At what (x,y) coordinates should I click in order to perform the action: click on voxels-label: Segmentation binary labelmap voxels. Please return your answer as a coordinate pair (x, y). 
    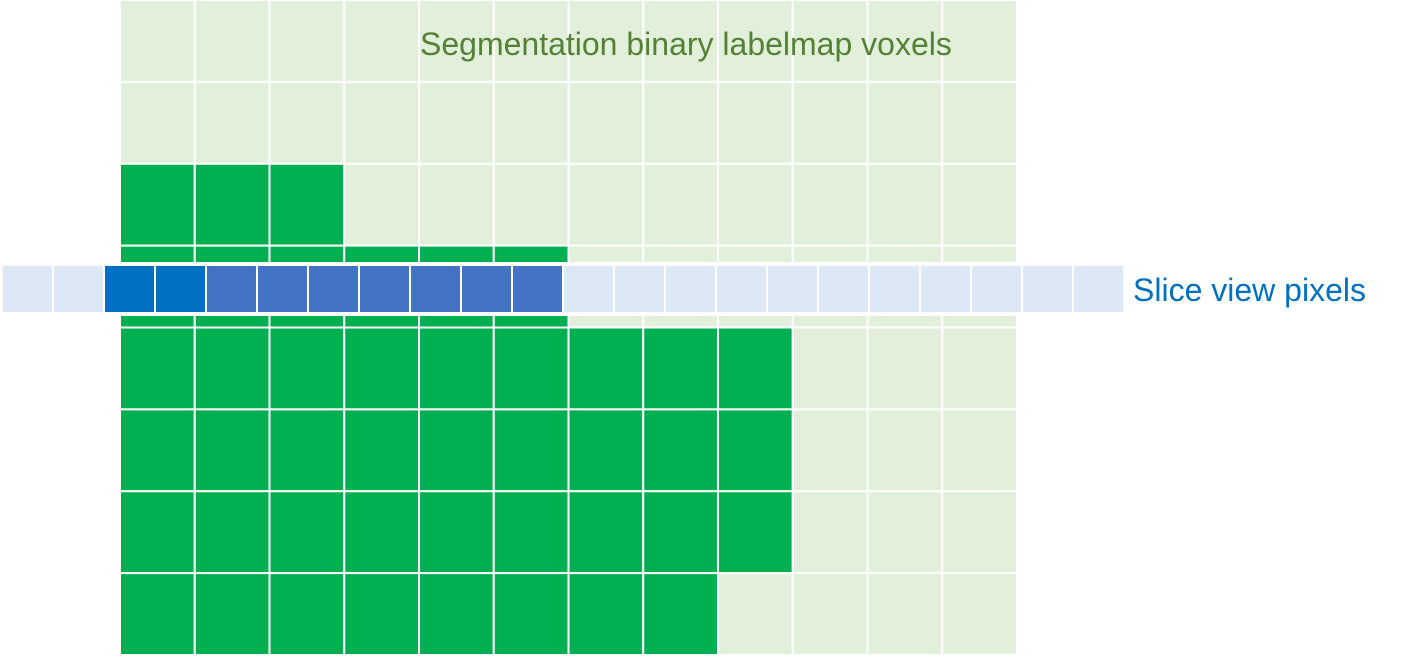
    Looking at the image, I should click on (686, 44).